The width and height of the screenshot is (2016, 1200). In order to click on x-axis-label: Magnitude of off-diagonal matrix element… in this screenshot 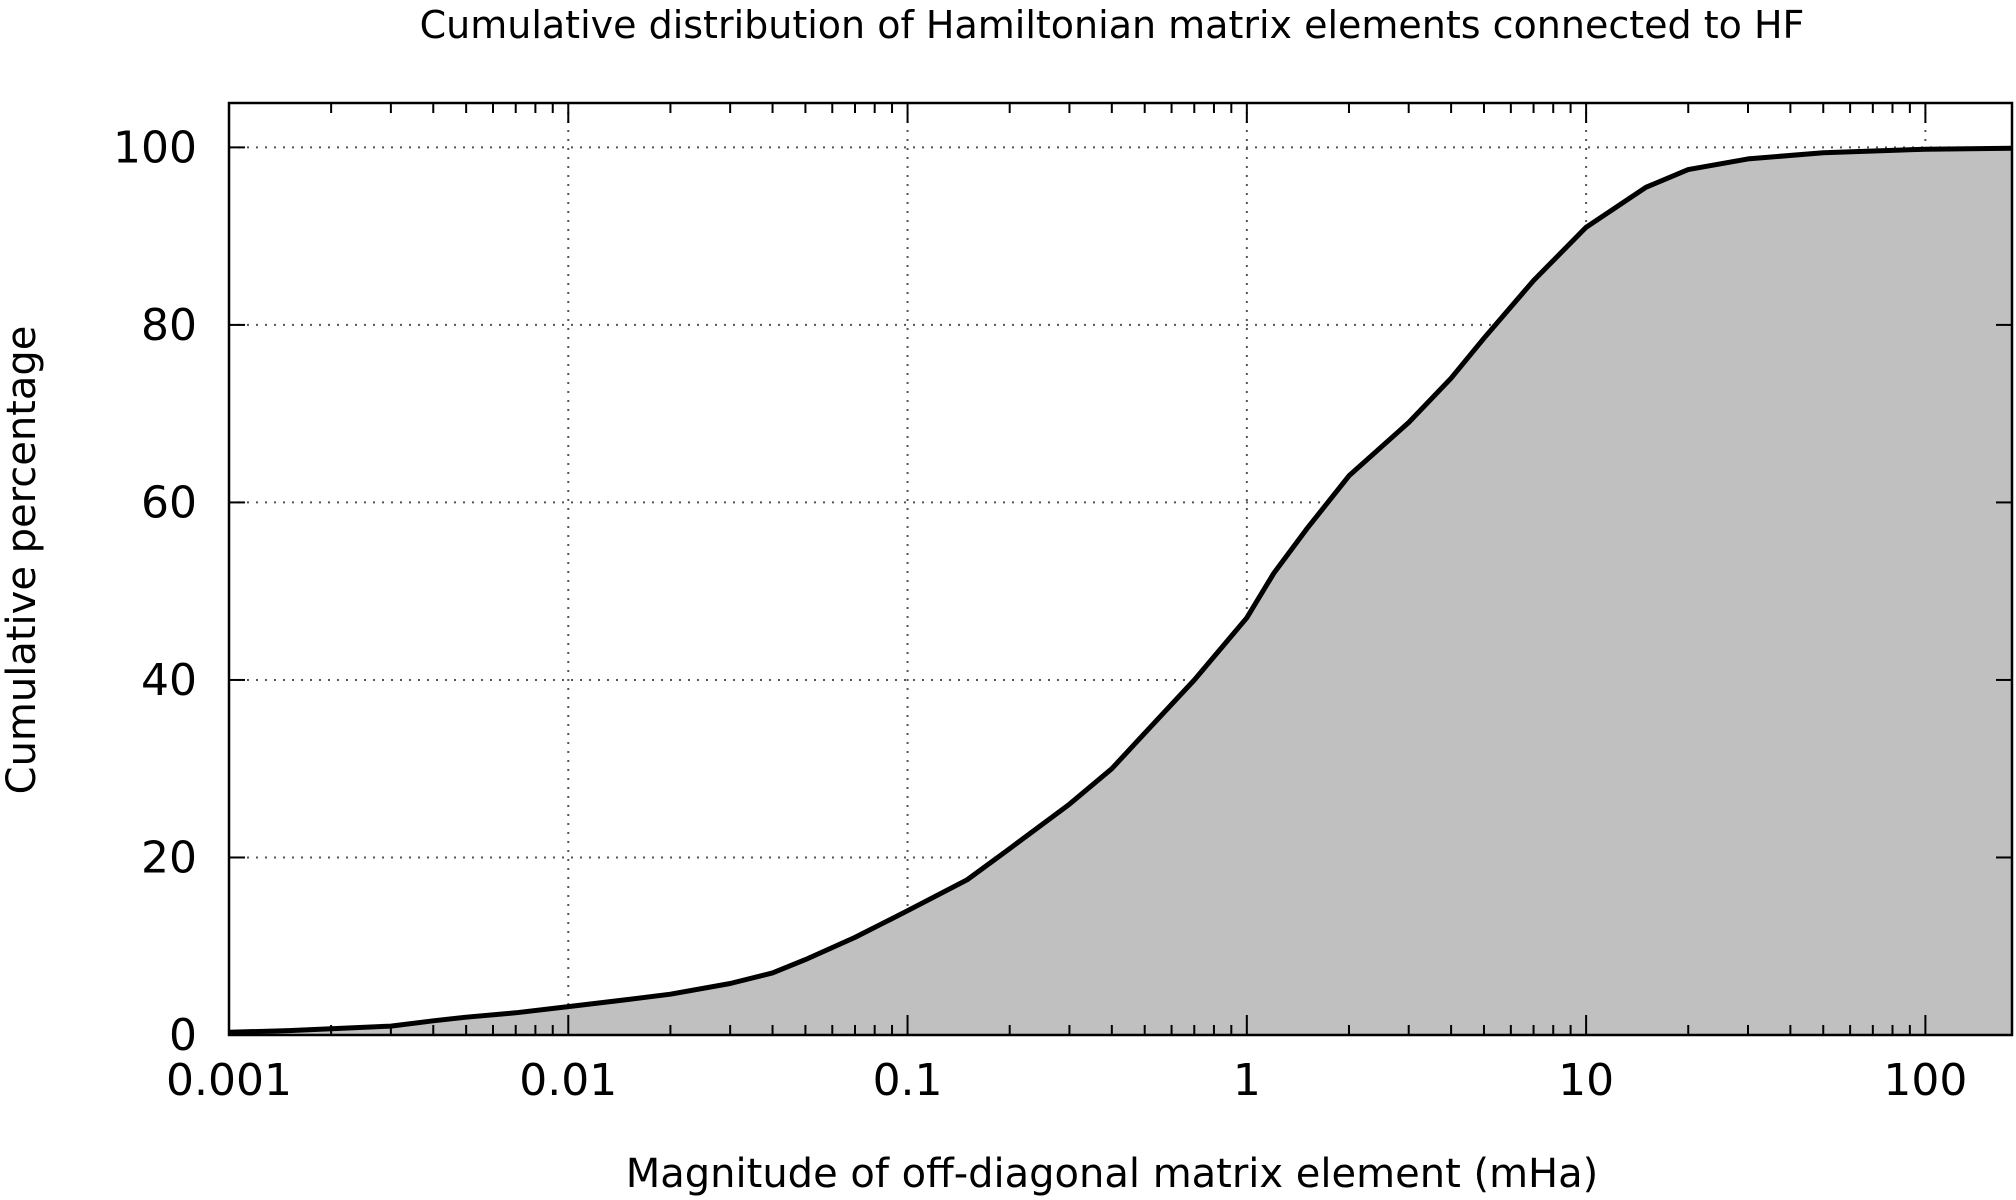, I will do `click(1112, 1174)`.